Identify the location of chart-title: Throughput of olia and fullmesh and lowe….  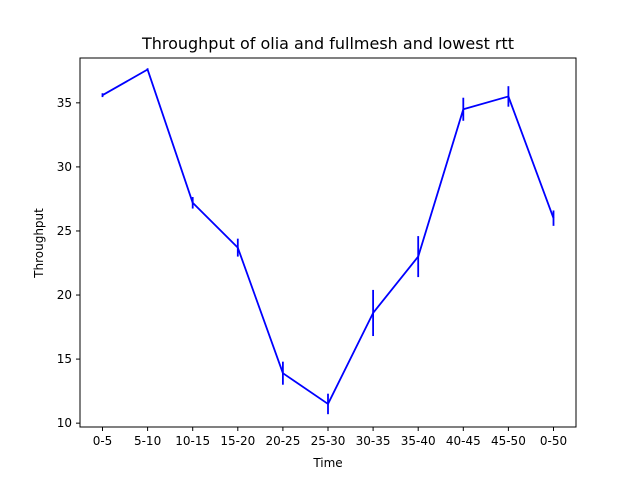
(327, 43).